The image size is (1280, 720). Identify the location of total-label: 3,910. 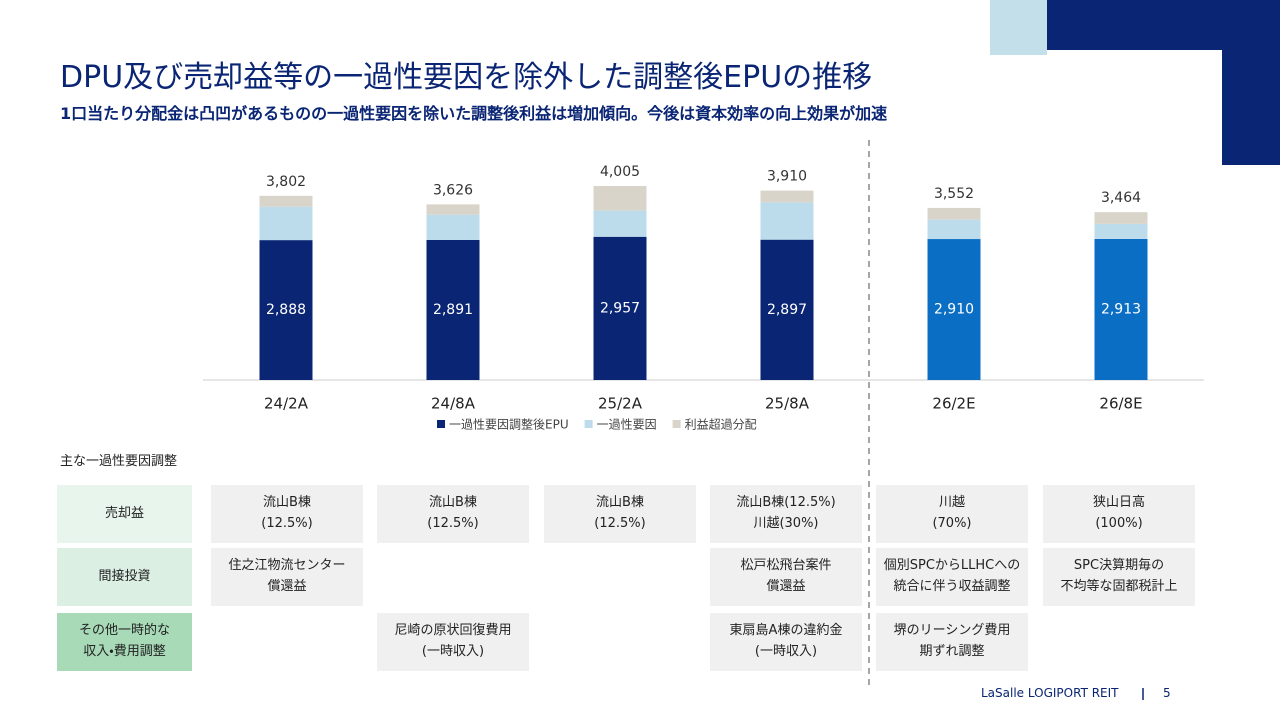
(787, 177).